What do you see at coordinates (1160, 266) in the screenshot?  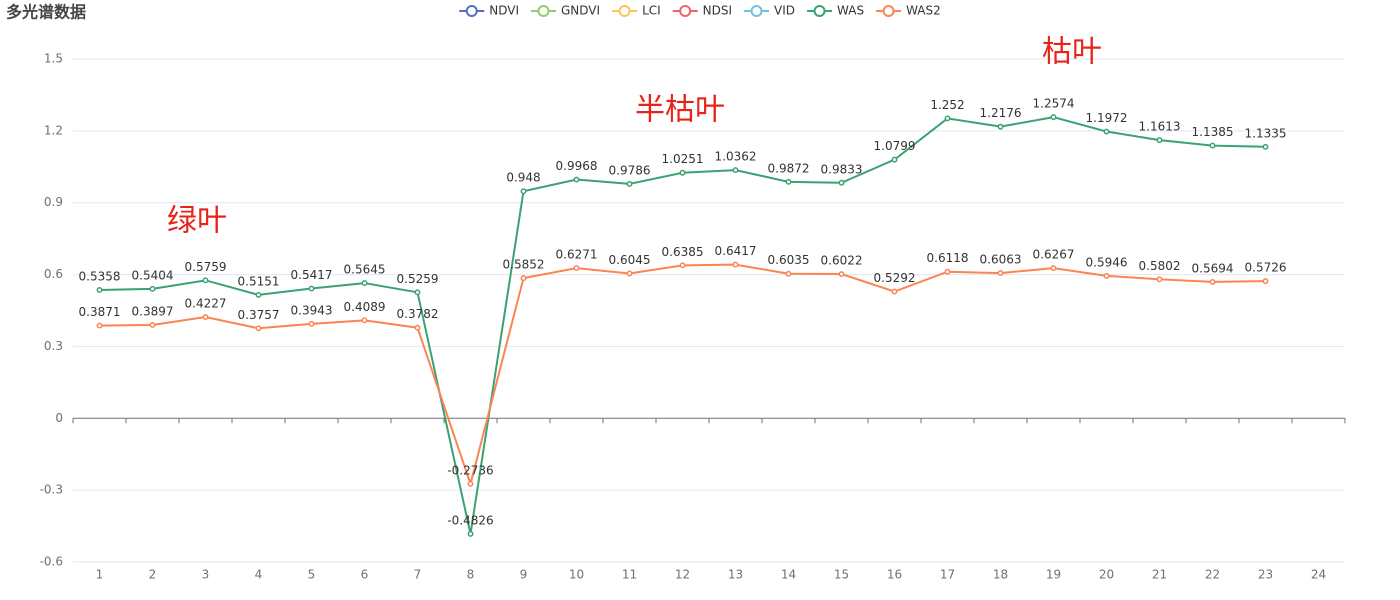 I see `data-label: 0.5802` at bounding box center [1160, 266].